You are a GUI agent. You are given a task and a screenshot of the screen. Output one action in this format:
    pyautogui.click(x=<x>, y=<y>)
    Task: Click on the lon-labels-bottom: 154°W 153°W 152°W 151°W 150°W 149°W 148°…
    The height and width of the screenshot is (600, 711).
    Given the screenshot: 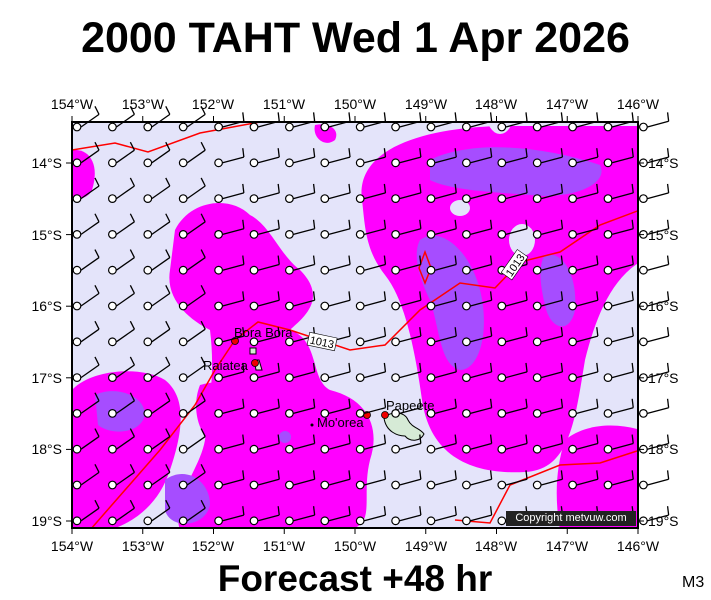 What is the action you would take?
    pyautogui.click(x=355, y=546)
    